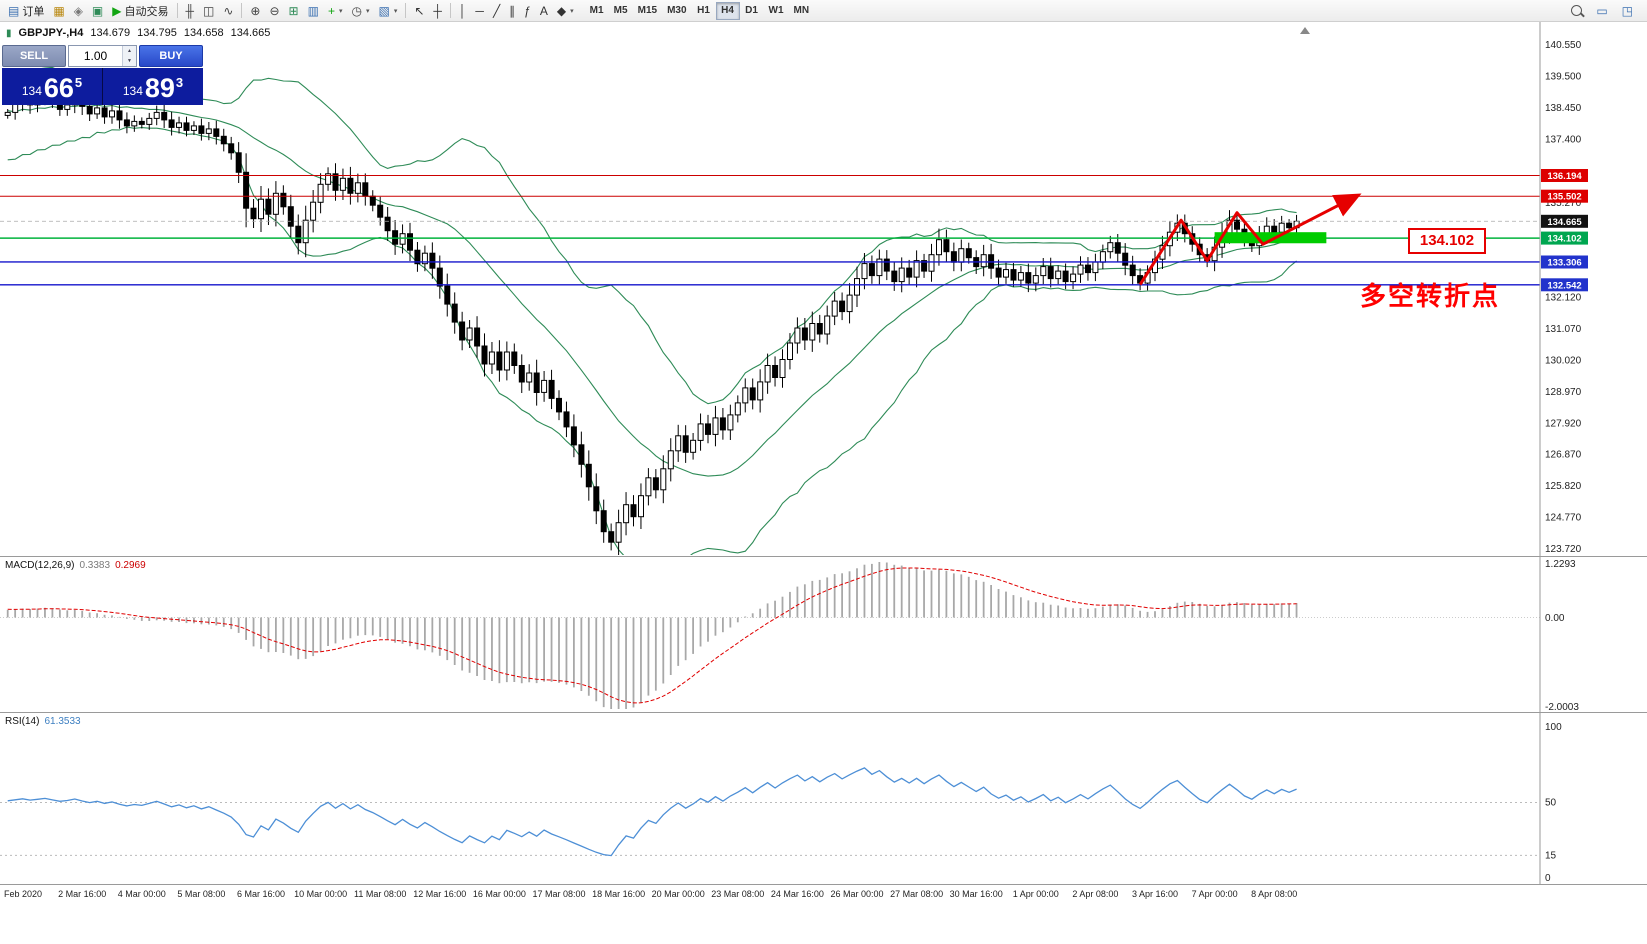 The image size is (1647, 944). I want to click on new-chart-icon: ▭, so click(1602, 10).